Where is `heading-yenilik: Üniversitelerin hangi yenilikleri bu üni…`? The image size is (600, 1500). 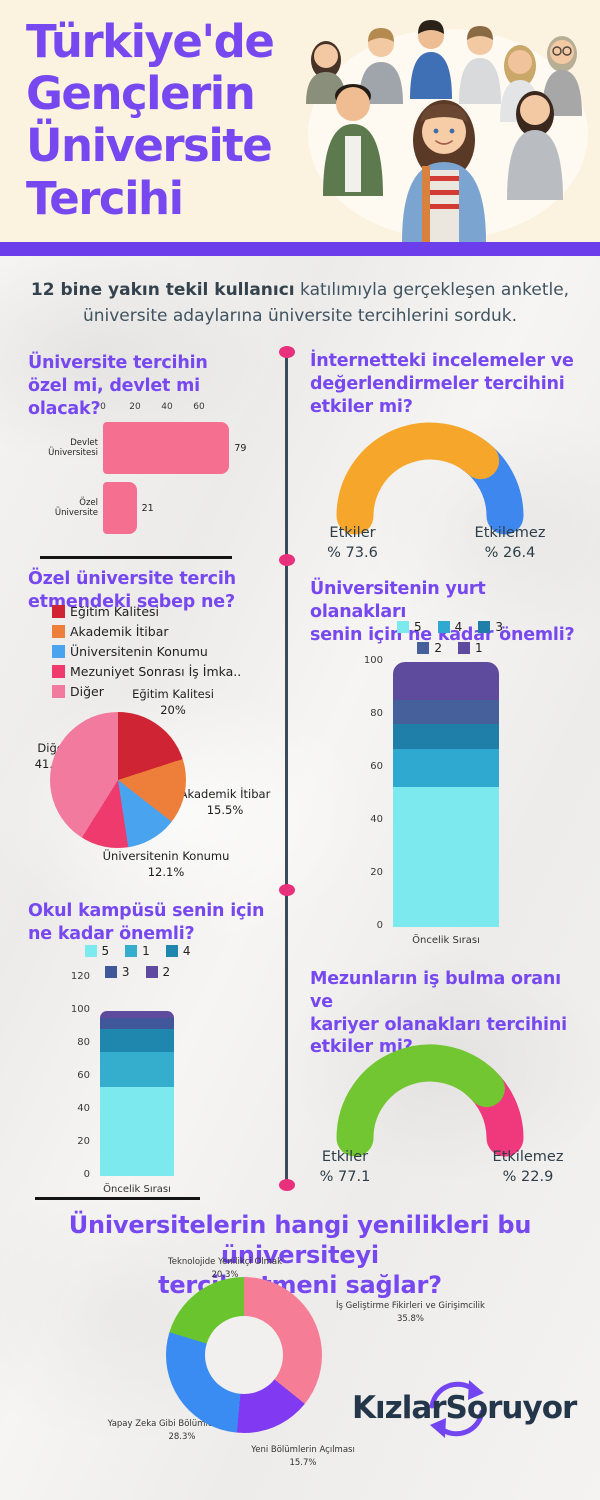 heading-yenilik: Üniversitelerin hangi yenilikleri bu üni… is located at coordinates (300, 1255).